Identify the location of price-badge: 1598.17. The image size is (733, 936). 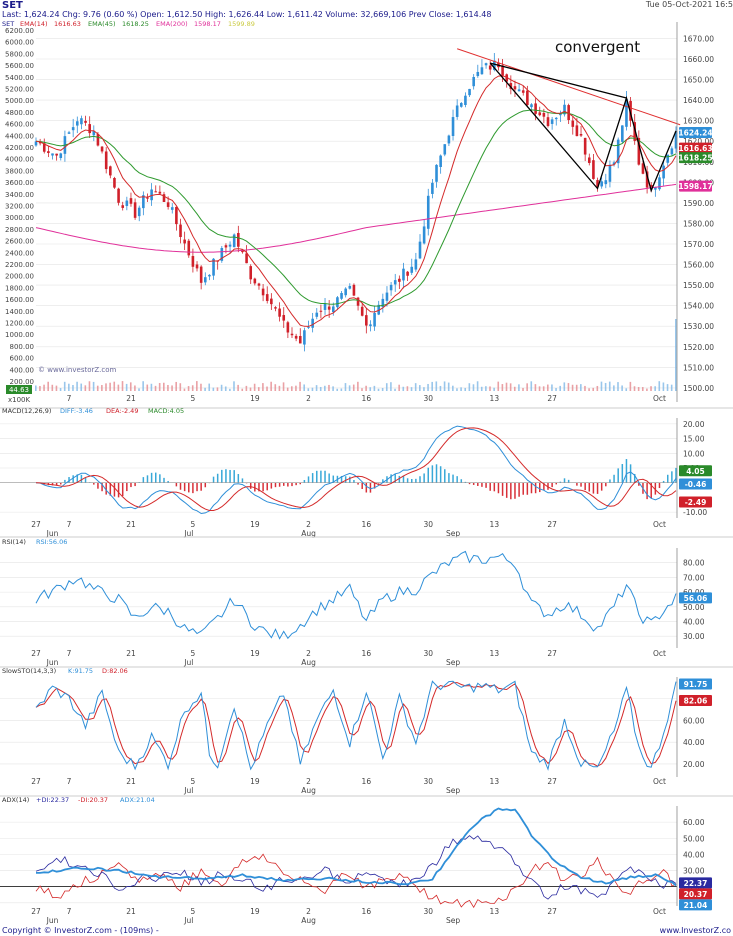
(695, 186).